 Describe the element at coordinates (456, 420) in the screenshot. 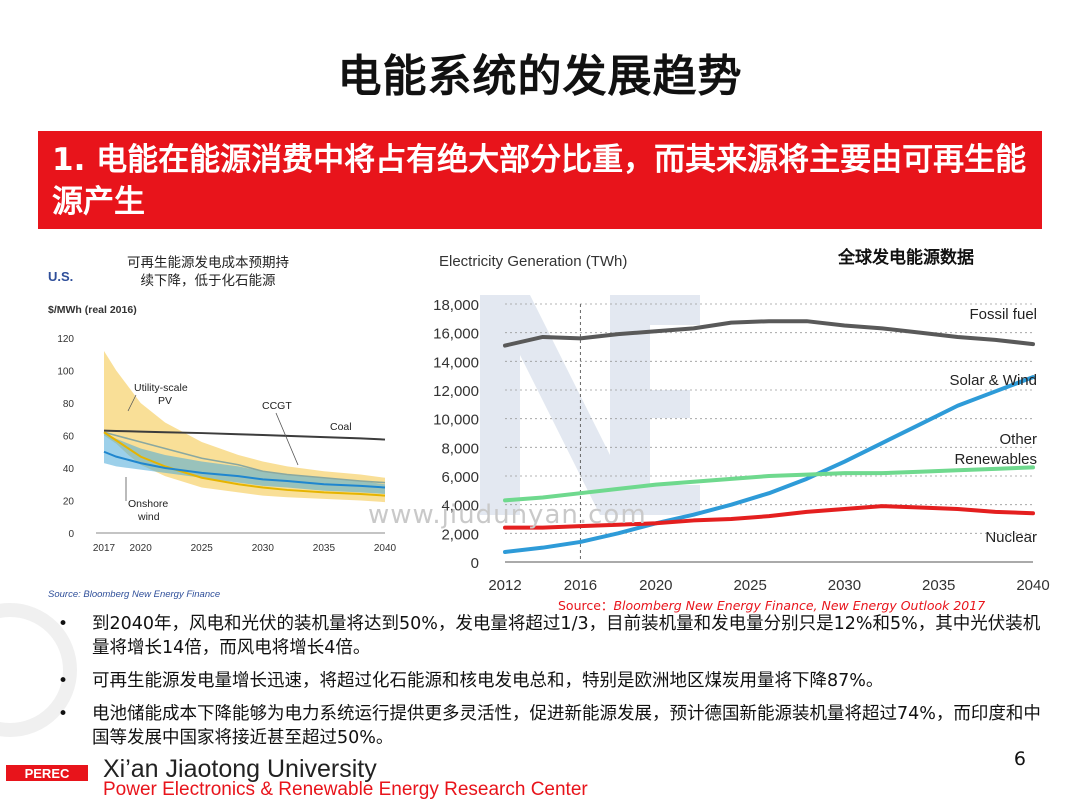

I see `generation-y-tick-label: 10,000` at that location.